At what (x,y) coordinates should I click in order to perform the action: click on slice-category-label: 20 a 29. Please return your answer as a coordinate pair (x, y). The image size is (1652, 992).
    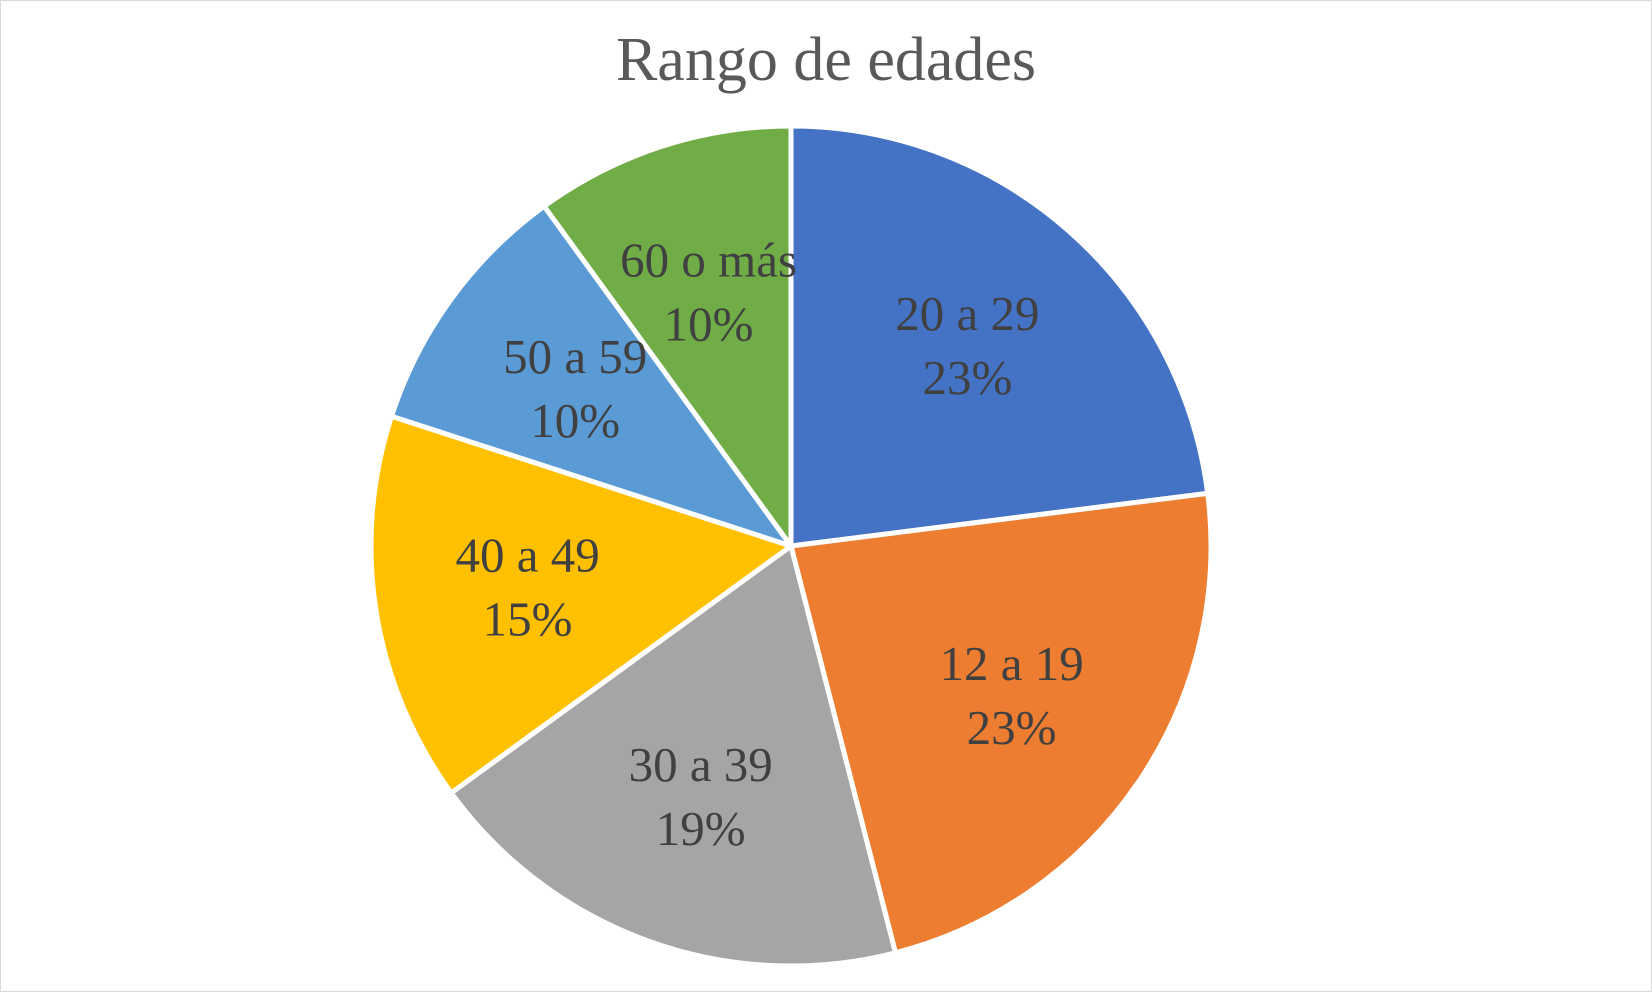
    Looking at the image, I should click on (967, 313).